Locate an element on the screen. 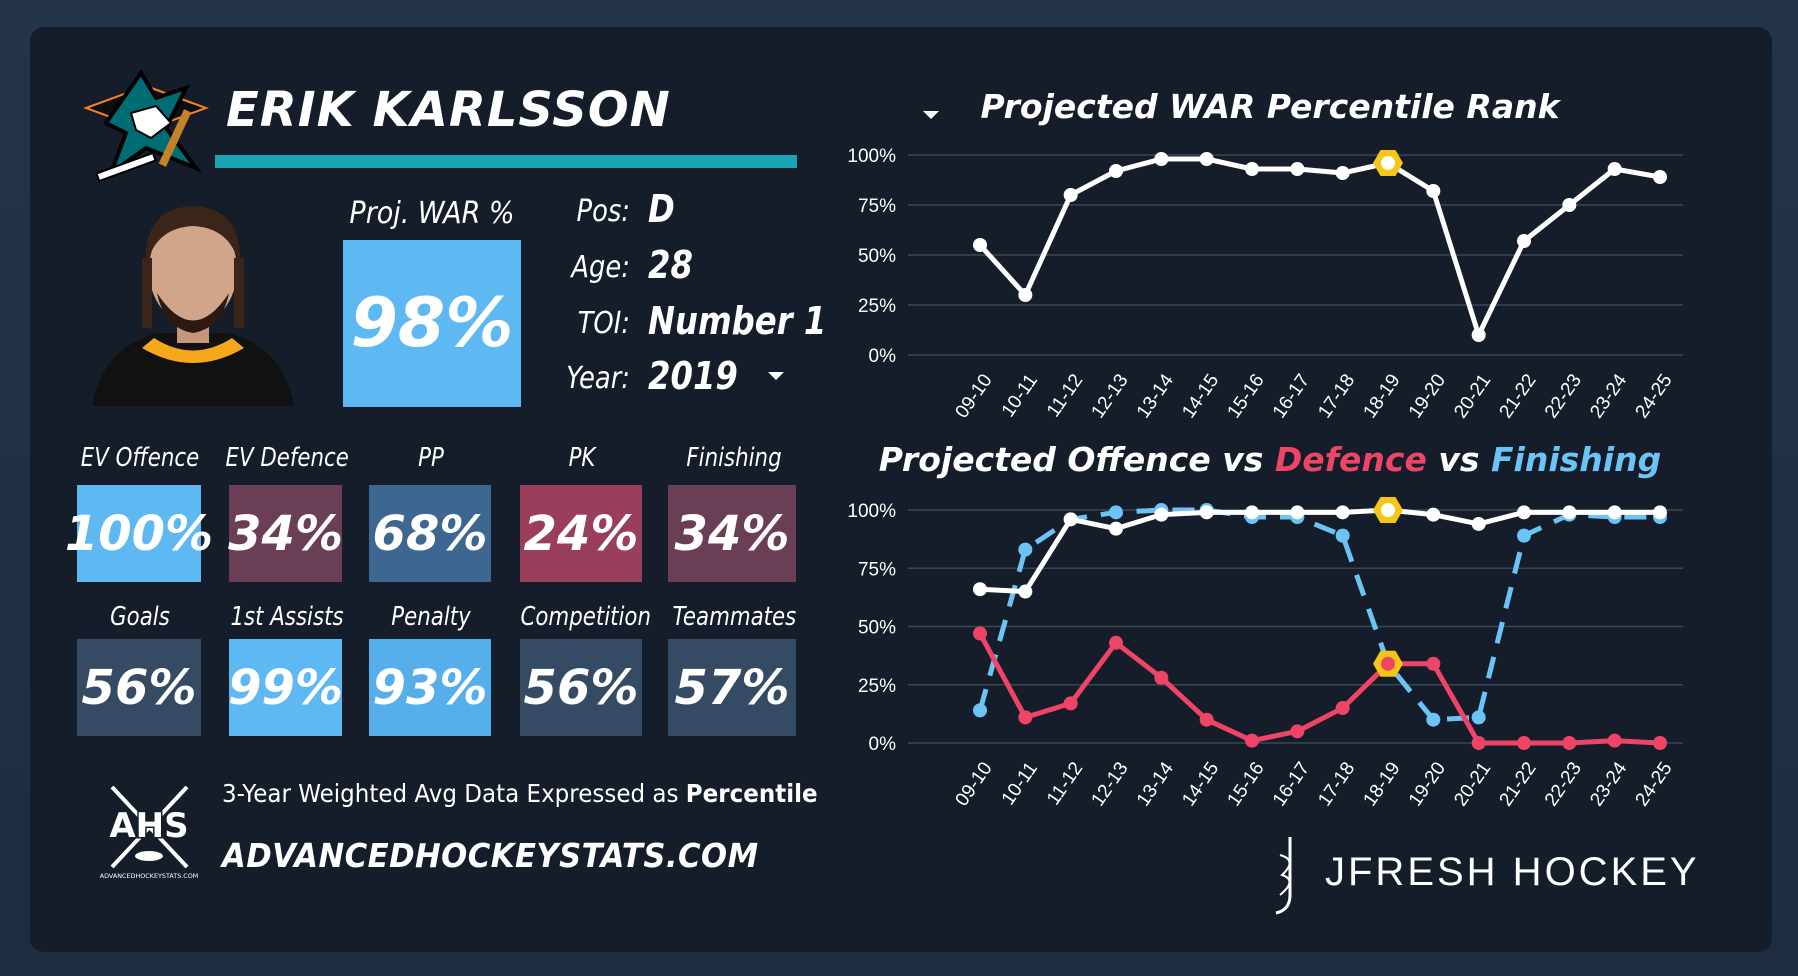  stat-label-pk: PK is located at coordinates (582, 458).